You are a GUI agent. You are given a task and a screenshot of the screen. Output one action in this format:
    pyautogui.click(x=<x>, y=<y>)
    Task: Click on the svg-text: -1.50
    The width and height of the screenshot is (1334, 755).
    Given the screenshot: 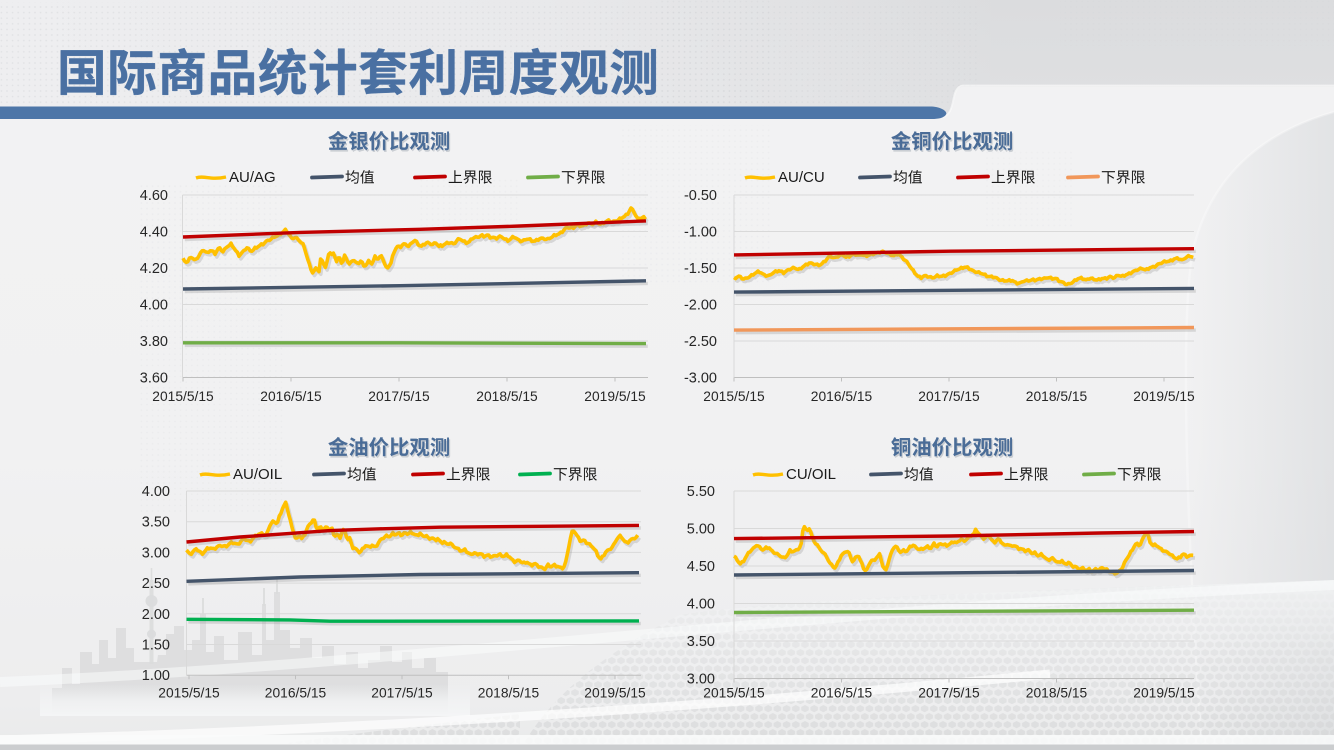 What is the action you would take?
    pyautogui.click(x=700, y=269)
    